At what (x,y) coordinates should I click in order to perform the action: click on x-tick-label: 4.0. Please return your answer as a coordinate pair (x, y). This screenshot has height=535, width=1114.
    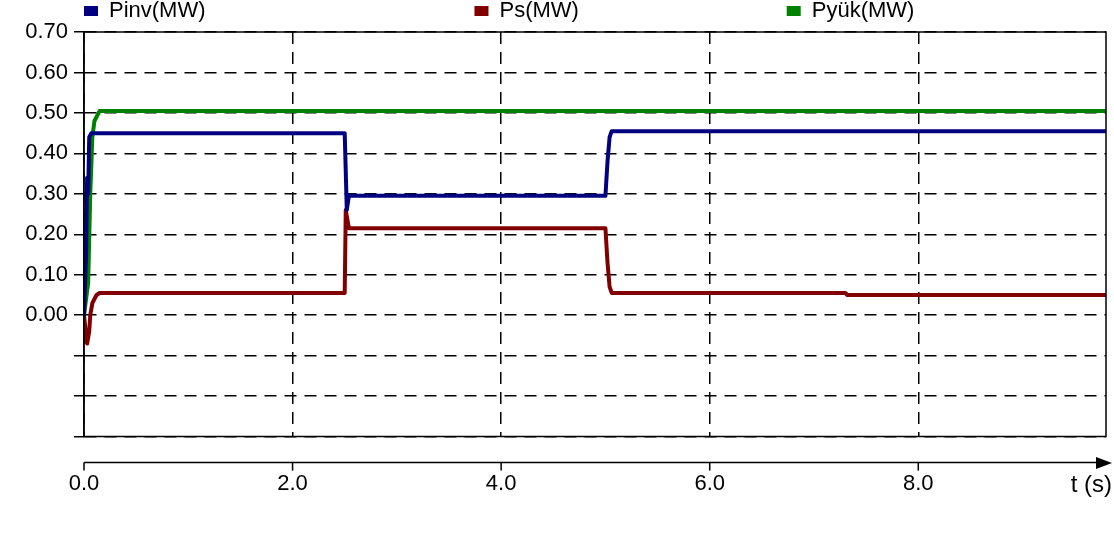
    Looking at the image, I should click on (501, 482).